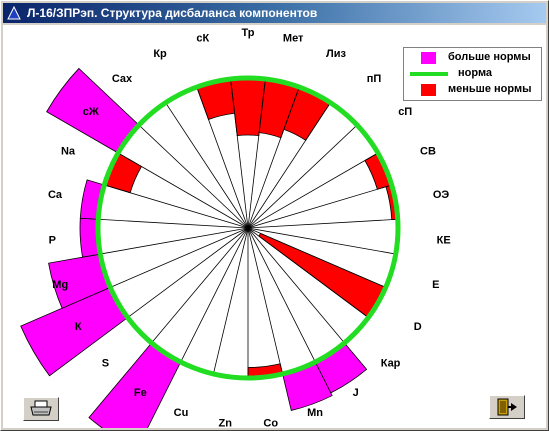 This screenshot has height=431, width=549. Describe the element at coordinates (55, 195) in the screenshot. I see `segment-label-Ca: Ca` at that location.